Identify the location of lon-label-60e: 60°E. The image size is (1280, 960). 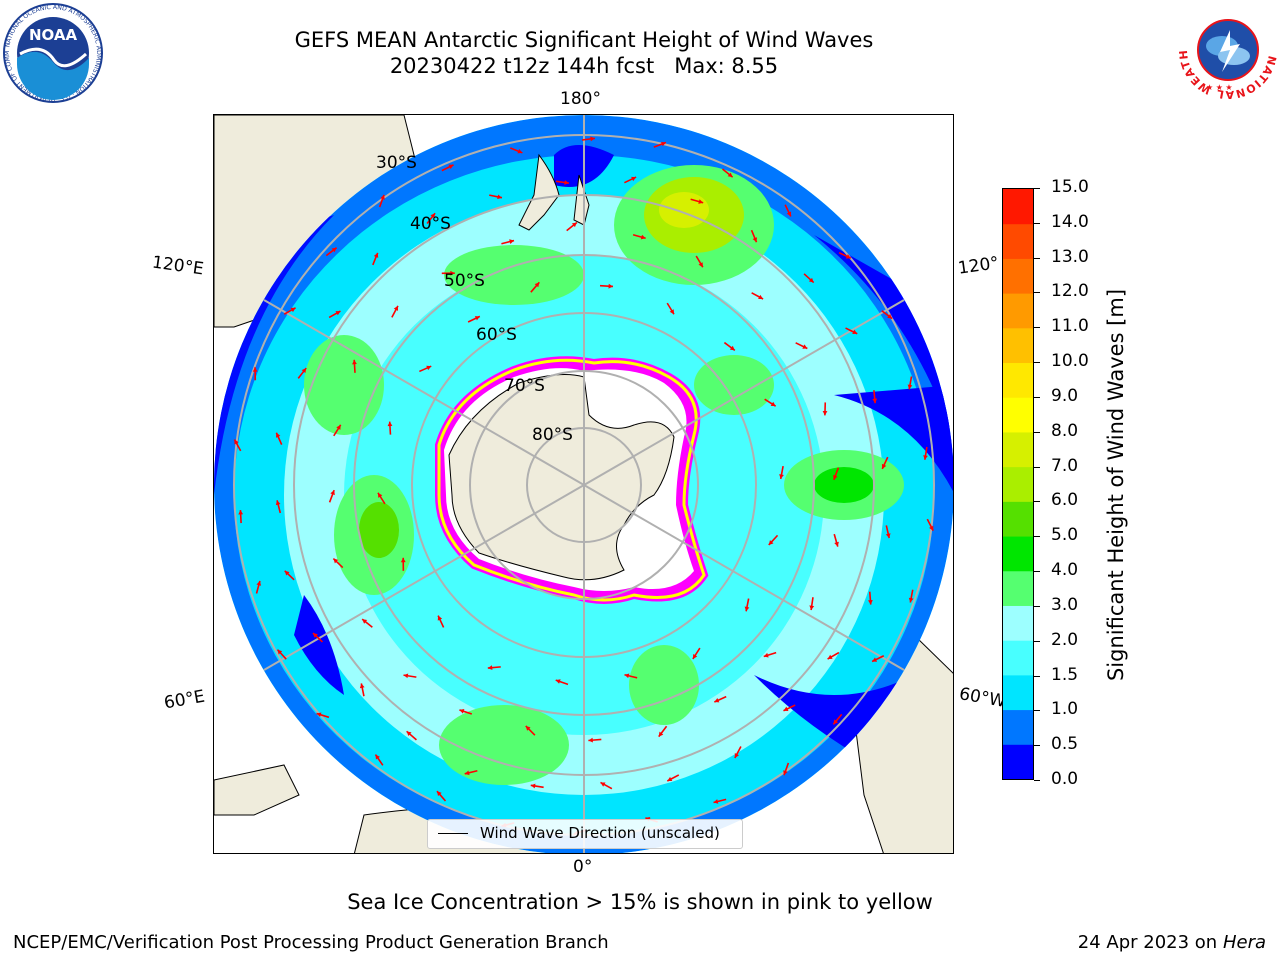
(184, 700).